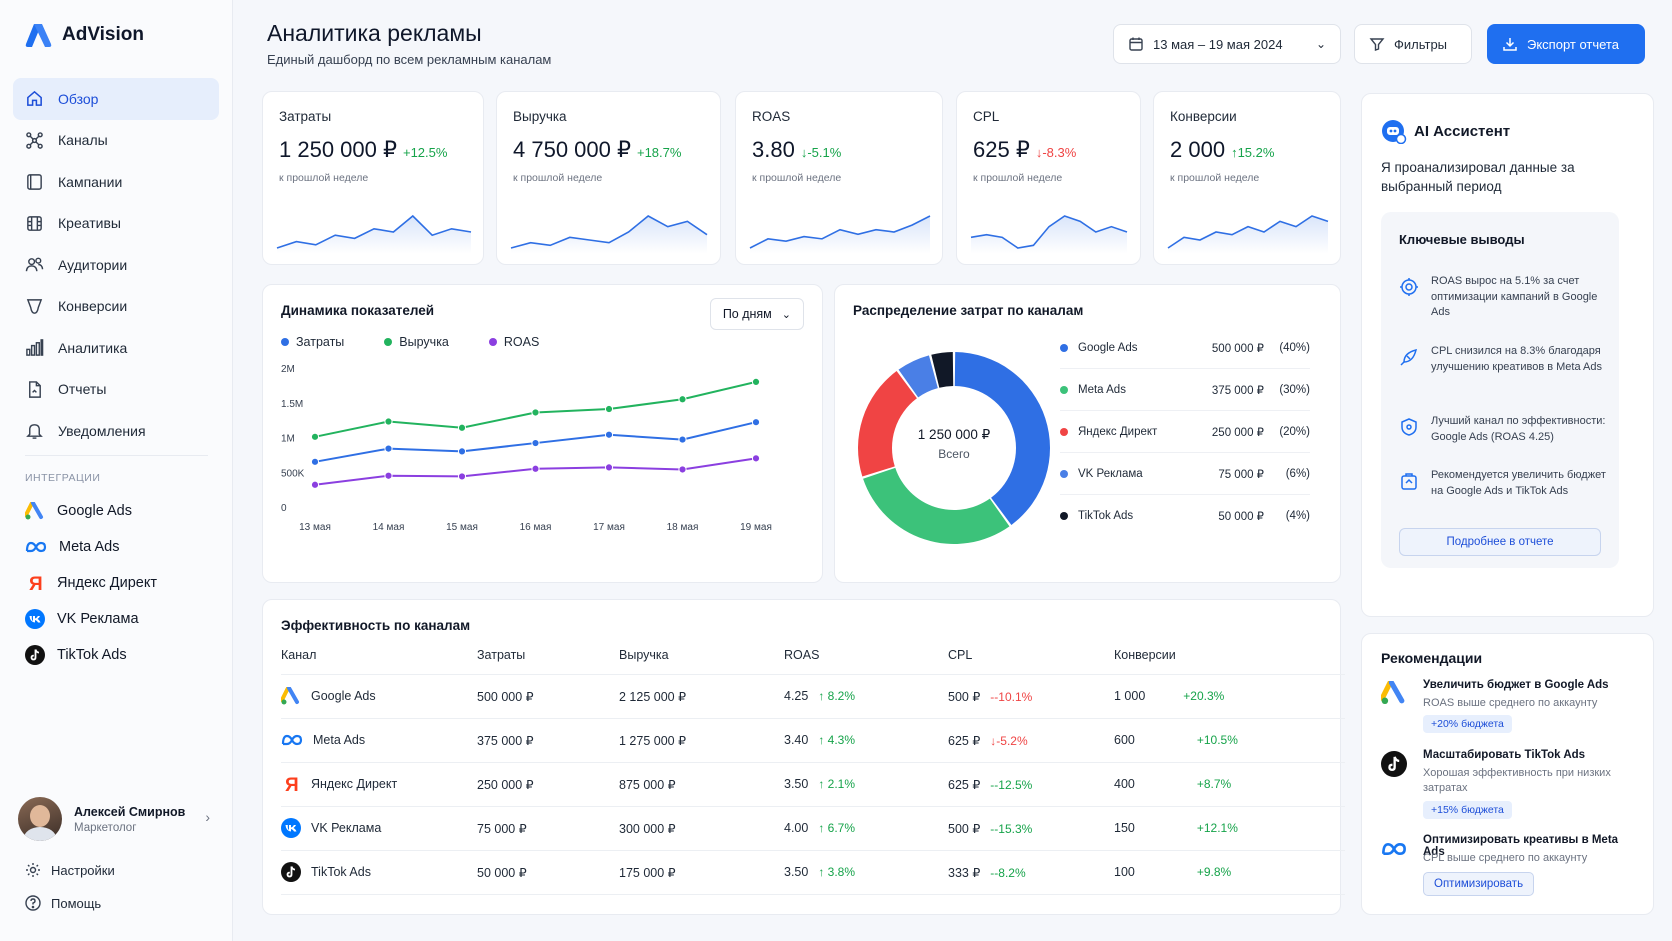  Describe the element at coordinates (70, 870) in the screenshot. I see `settings-link: Настройки` at that location.